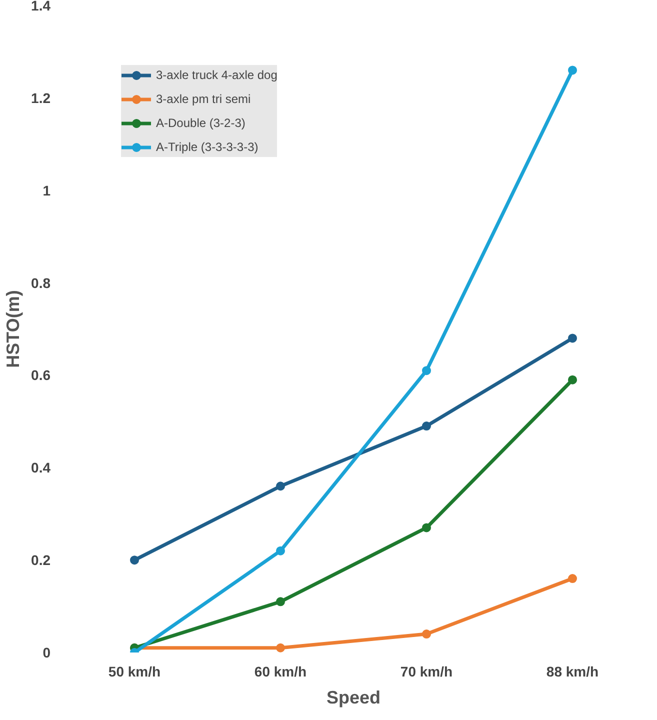 The height and width of the screenshot is (720, 657). What do you see at coordinates (207, 147) in the screenshot?
I see `legend-label: A-Triple (3-3-3-3-3)` at bounding box center [207, 147].